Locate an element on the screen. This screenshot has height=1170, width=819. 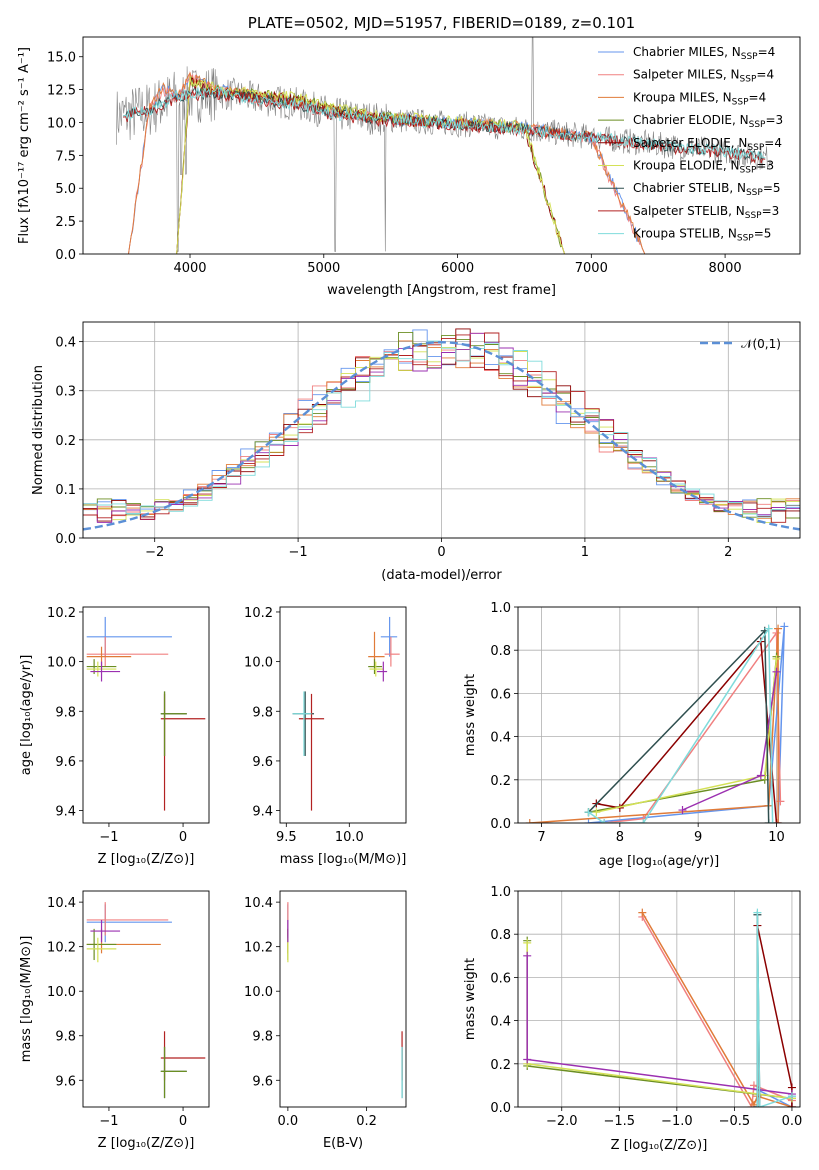
legend-name: Salpeter STELIB, N is located at coordinates (689, 211).